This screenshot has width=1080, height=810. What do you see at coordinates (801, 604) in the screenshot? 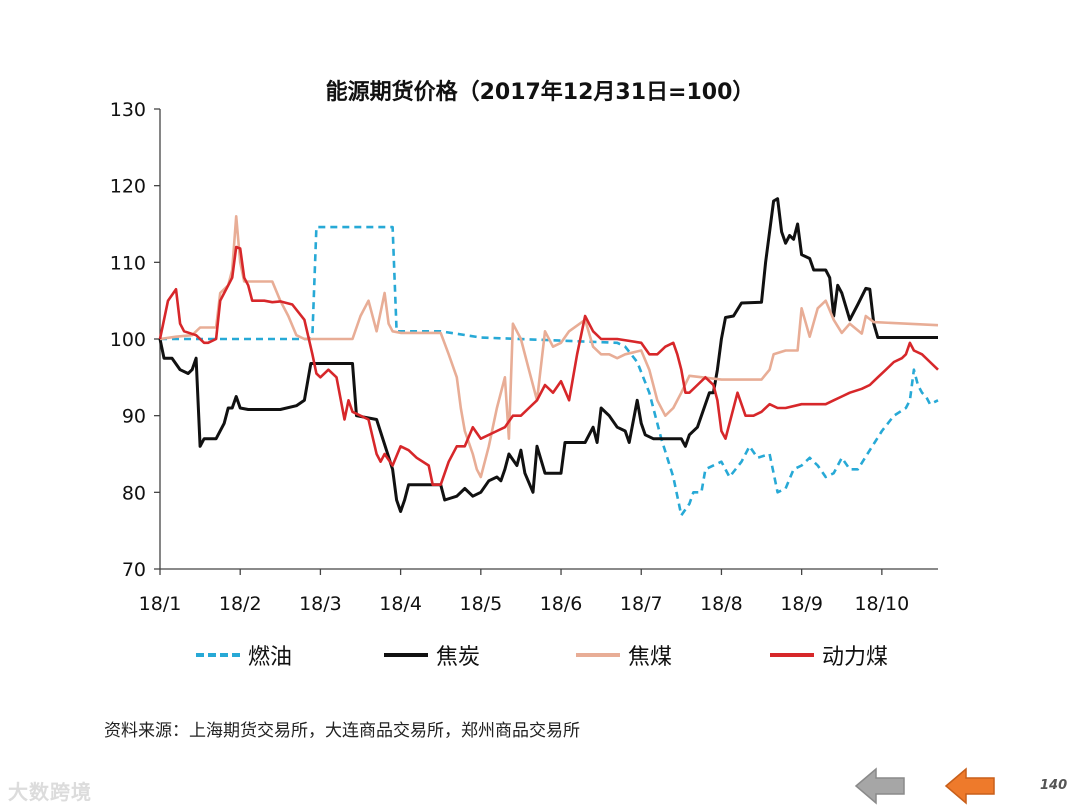
I see `x-tick-label: 18/9` at bounding box center [801, 604].